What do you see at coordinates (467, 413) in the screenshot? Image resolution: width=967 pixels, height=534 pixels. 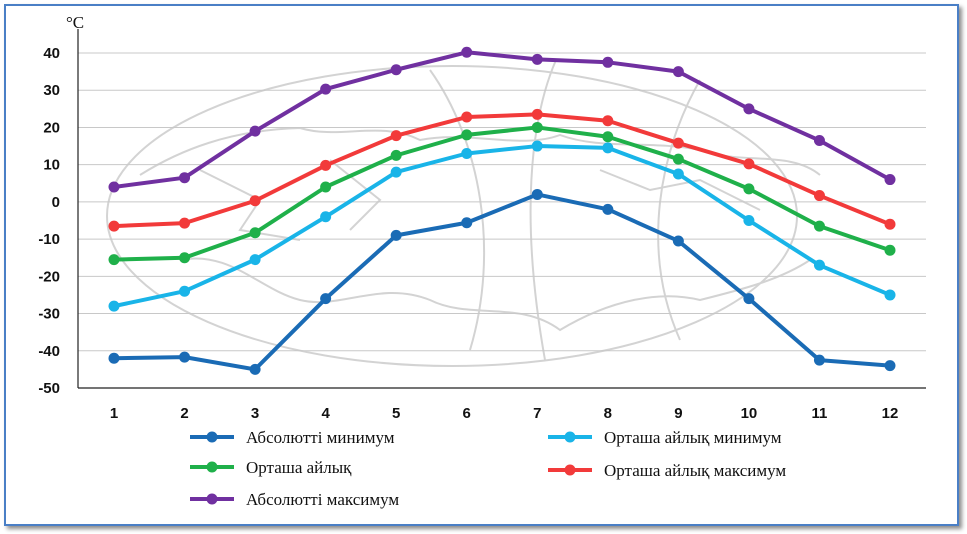 I see `x-tick-label: 6` at bounding box center [467, 413].